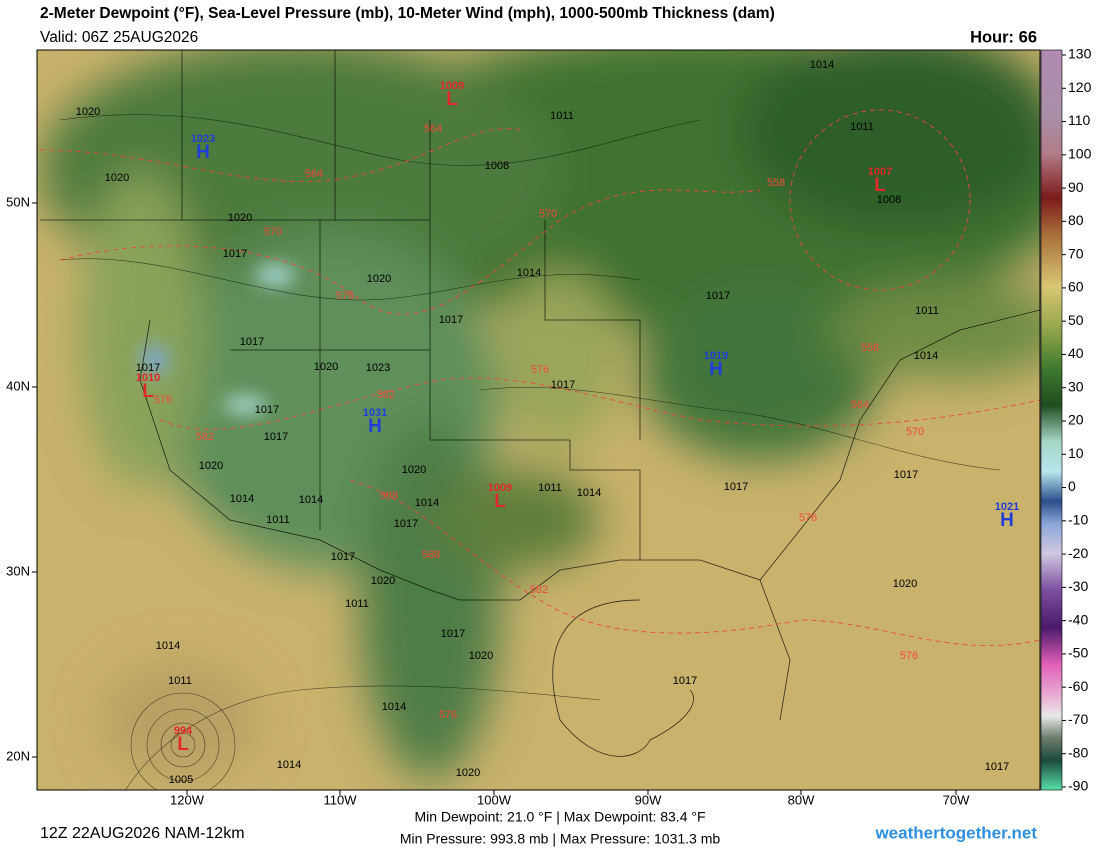 The height and width of the screenshot is (850, 1100). What do you see at coordinates (497, 166) in the screenshot?
I see `isobar-label: 1008` at bounding box center [497, 166].